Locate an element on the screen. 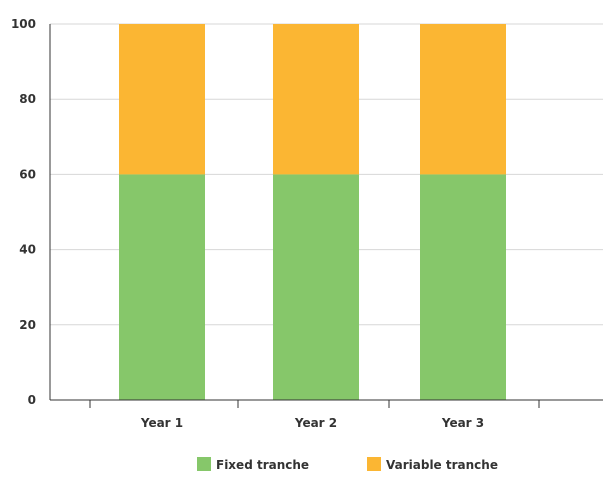  legend-label-fixed: Fixed tranche is located at coordinates (262, 465).